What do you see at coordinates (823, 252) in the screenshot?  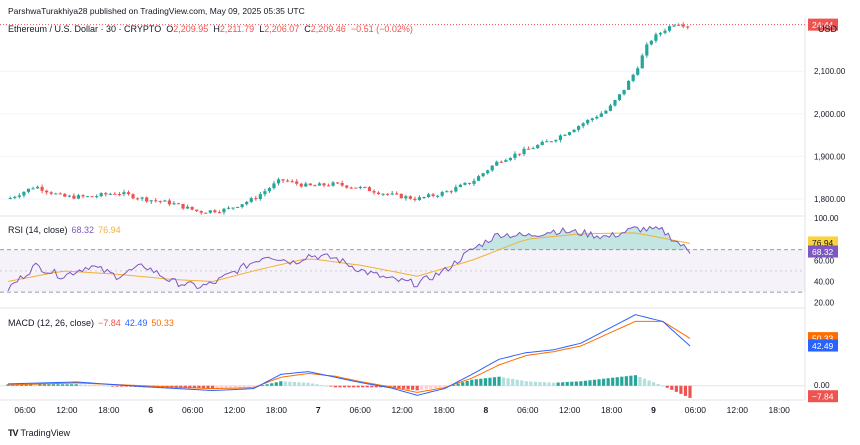 I see `rsi-value-tag-text: 68.32` at bounding box center [823, 252].